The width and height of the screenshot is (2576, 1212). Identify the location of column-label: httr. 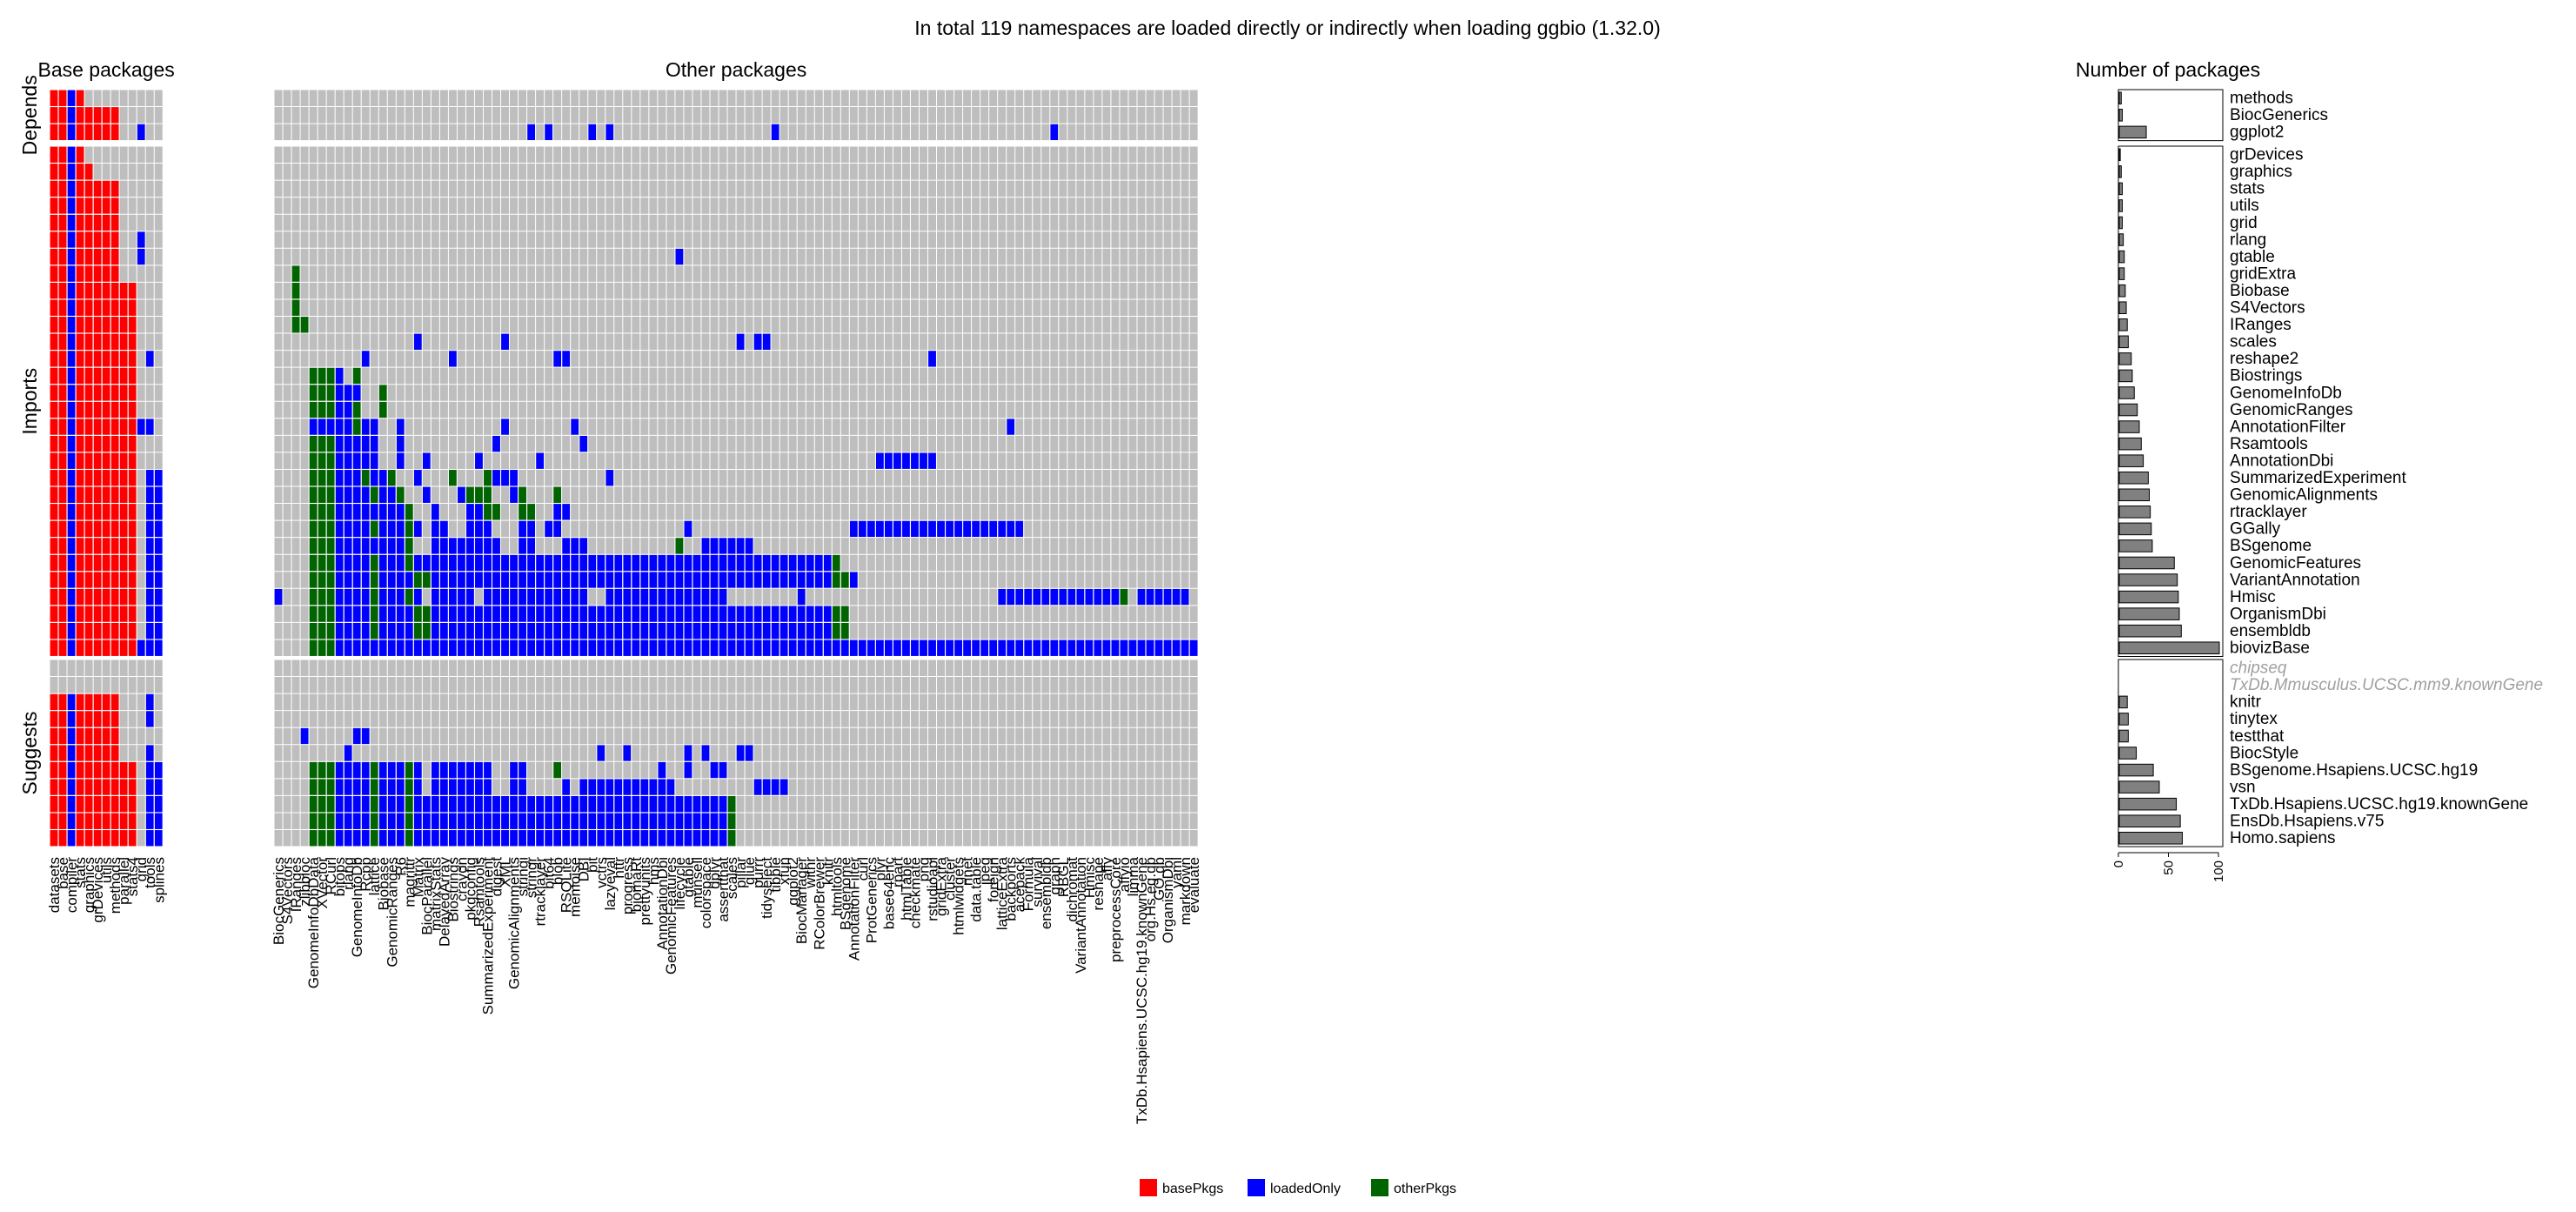
(619, 868).